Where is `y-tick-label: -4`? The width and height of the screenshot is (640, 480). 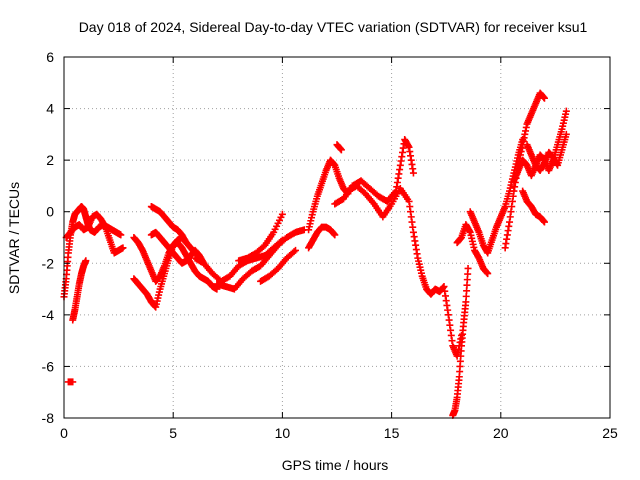
y-tick-label: -4 is located at coordinates (48, 315).